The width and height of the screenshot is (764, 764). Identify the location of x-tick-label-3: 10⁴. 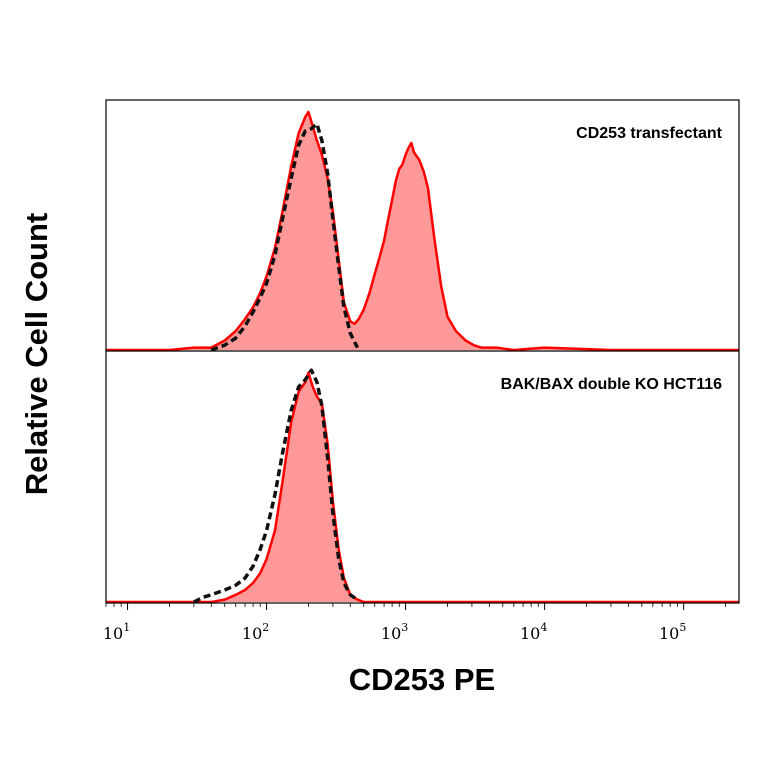
(533, 632).